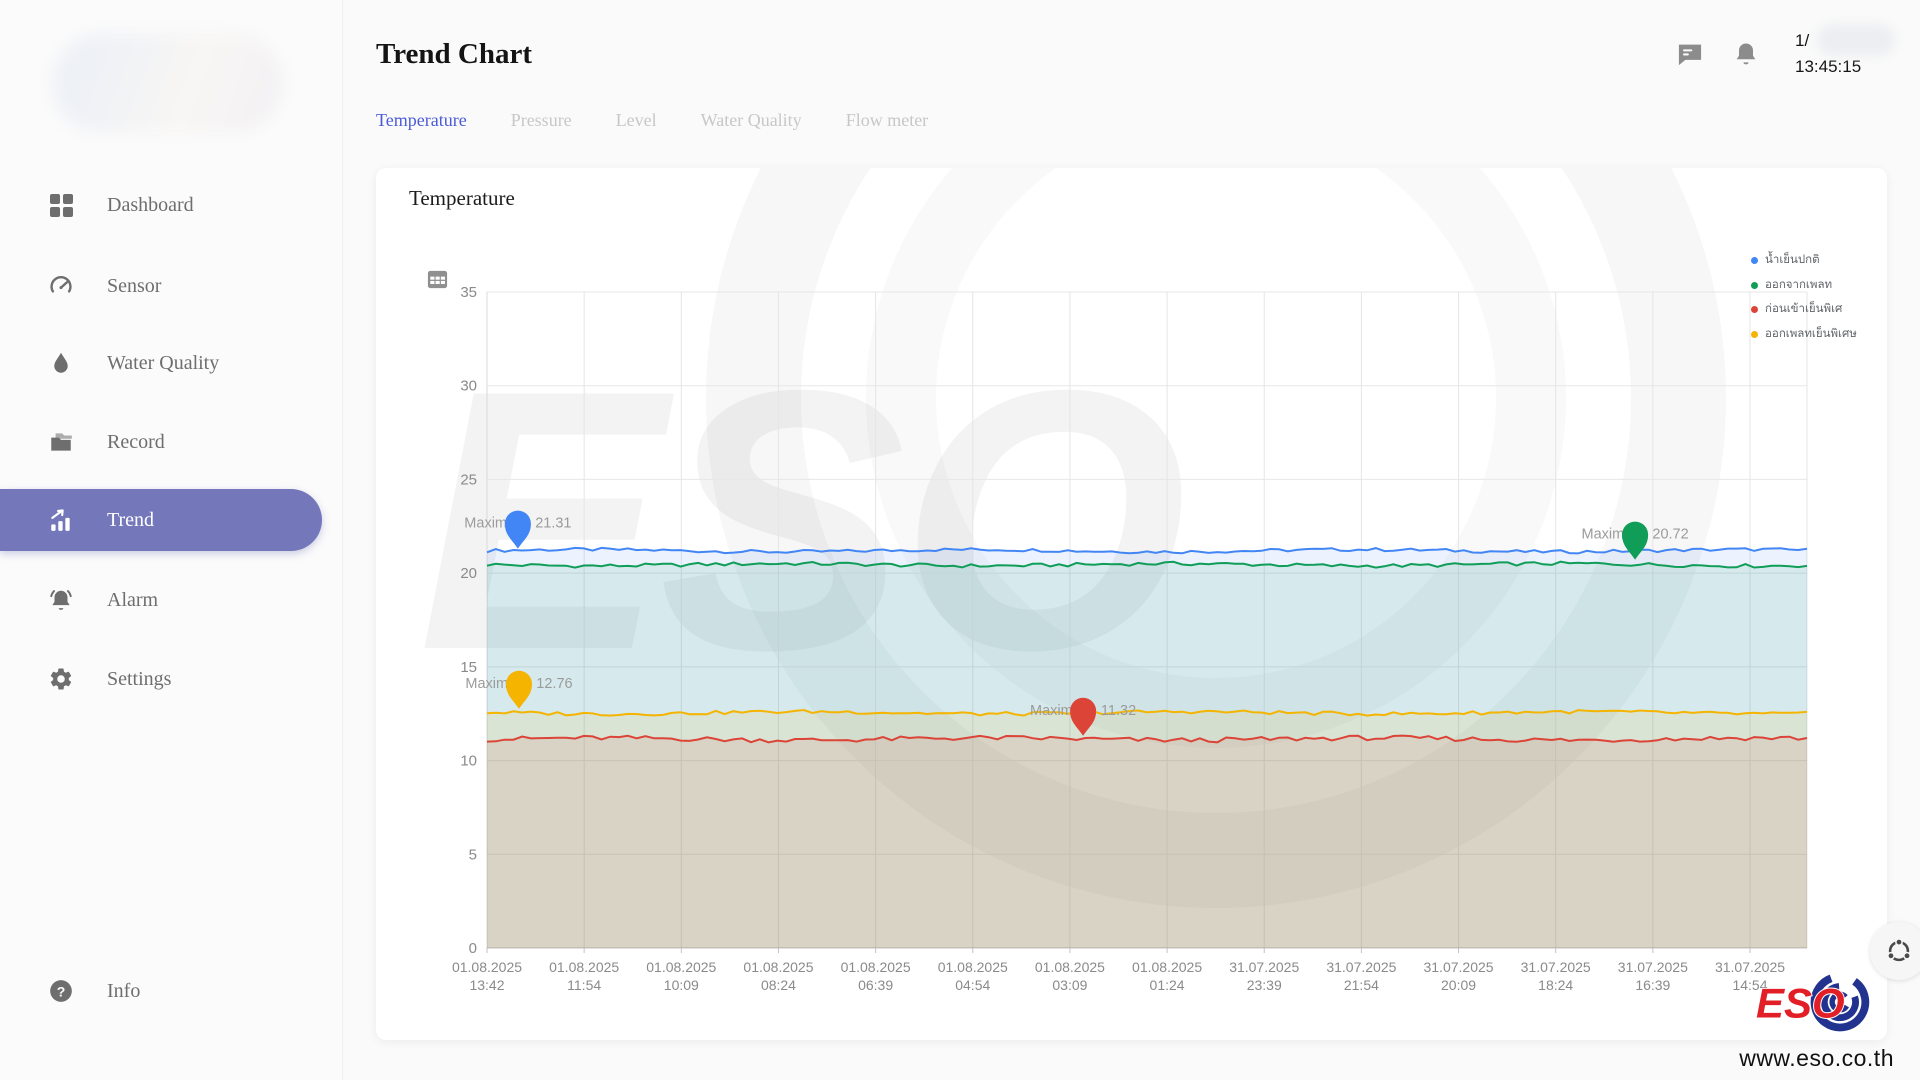  What do you see at coordinates (136, 441) in the screenshot?
I see `sidebar-item-label: Record` at bounding box center [136, 441].